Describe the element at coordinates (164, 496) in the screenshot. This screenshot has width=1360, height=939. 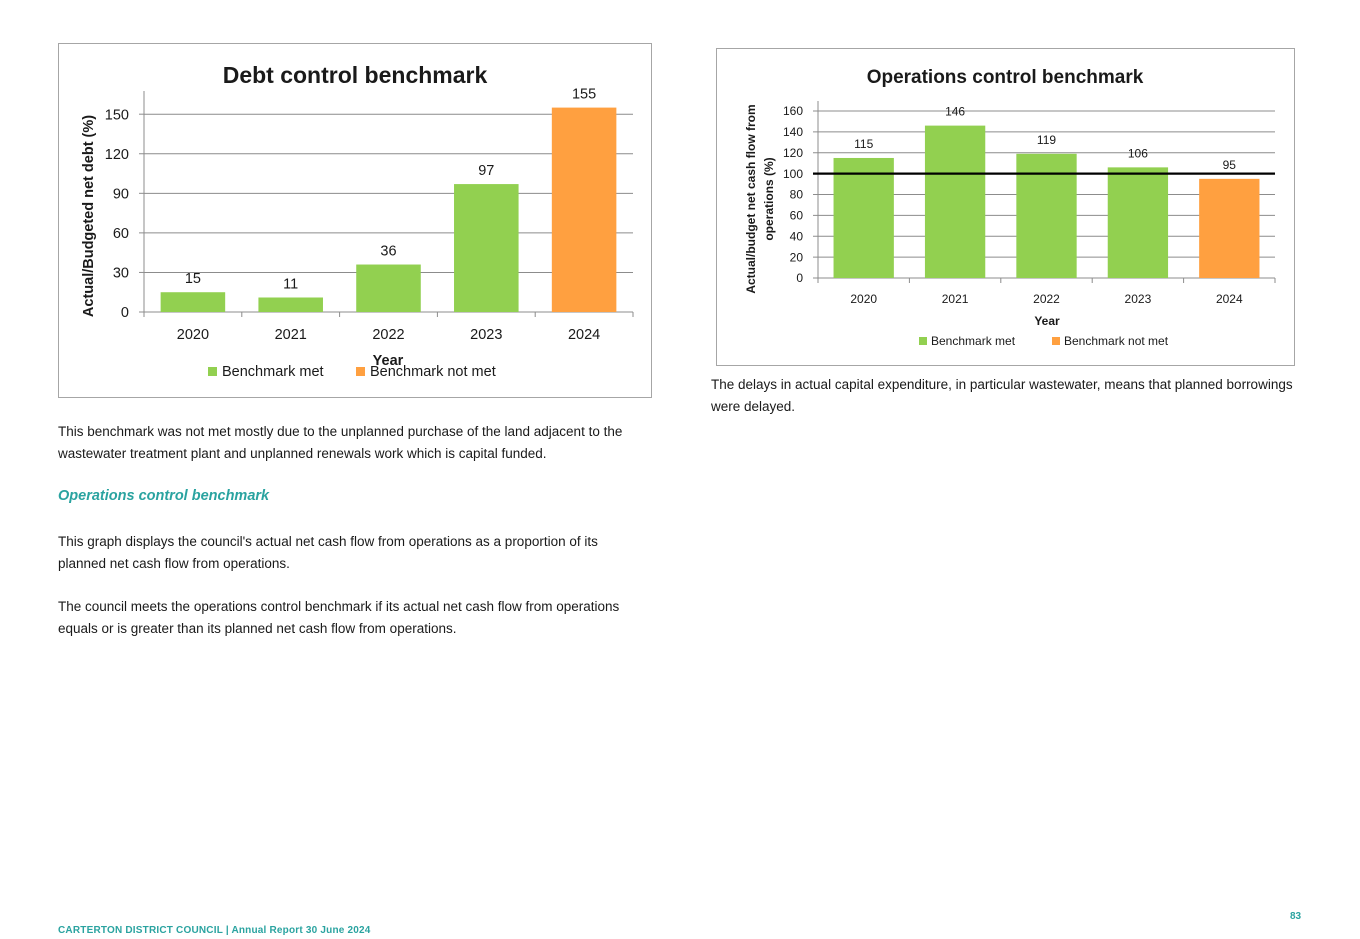
I see `operations-heading: Operations control benchmark` at that location.